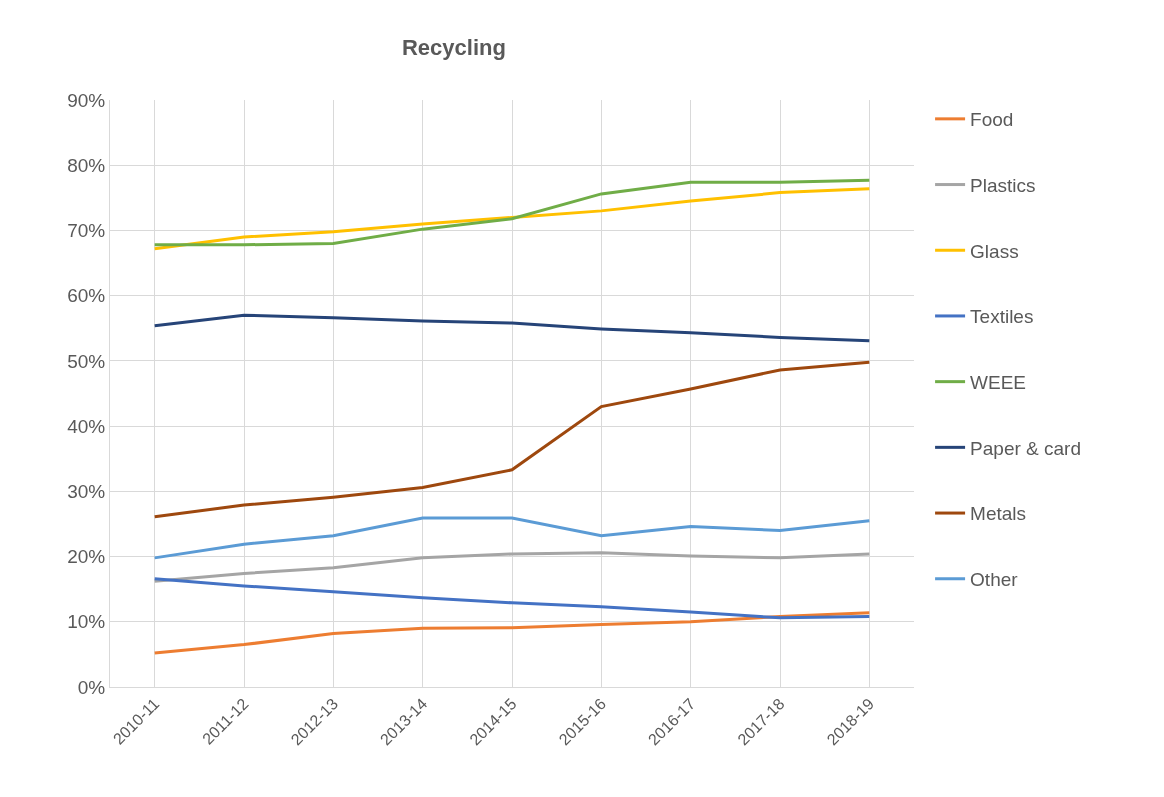 This screenshot has width=1164, height=797. I want to click on y-tick-label: 50%, so click(86, 361).